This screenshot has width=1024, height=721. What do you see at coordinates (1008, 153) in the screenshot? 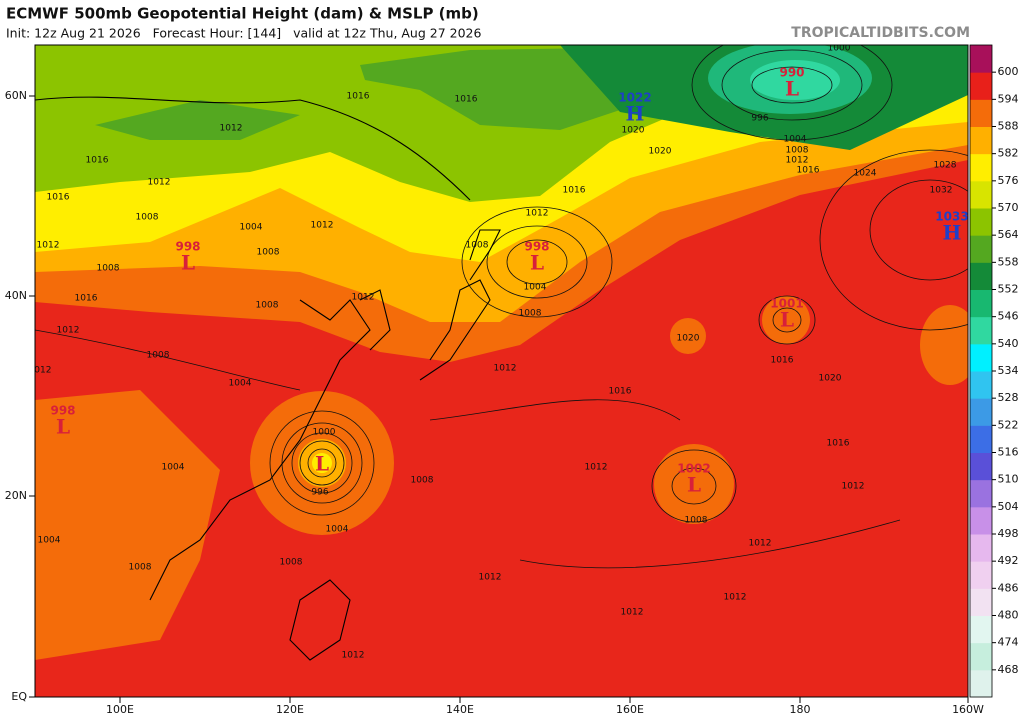
I see `colorbar-label: 582` at bounding box center [1008, 153].